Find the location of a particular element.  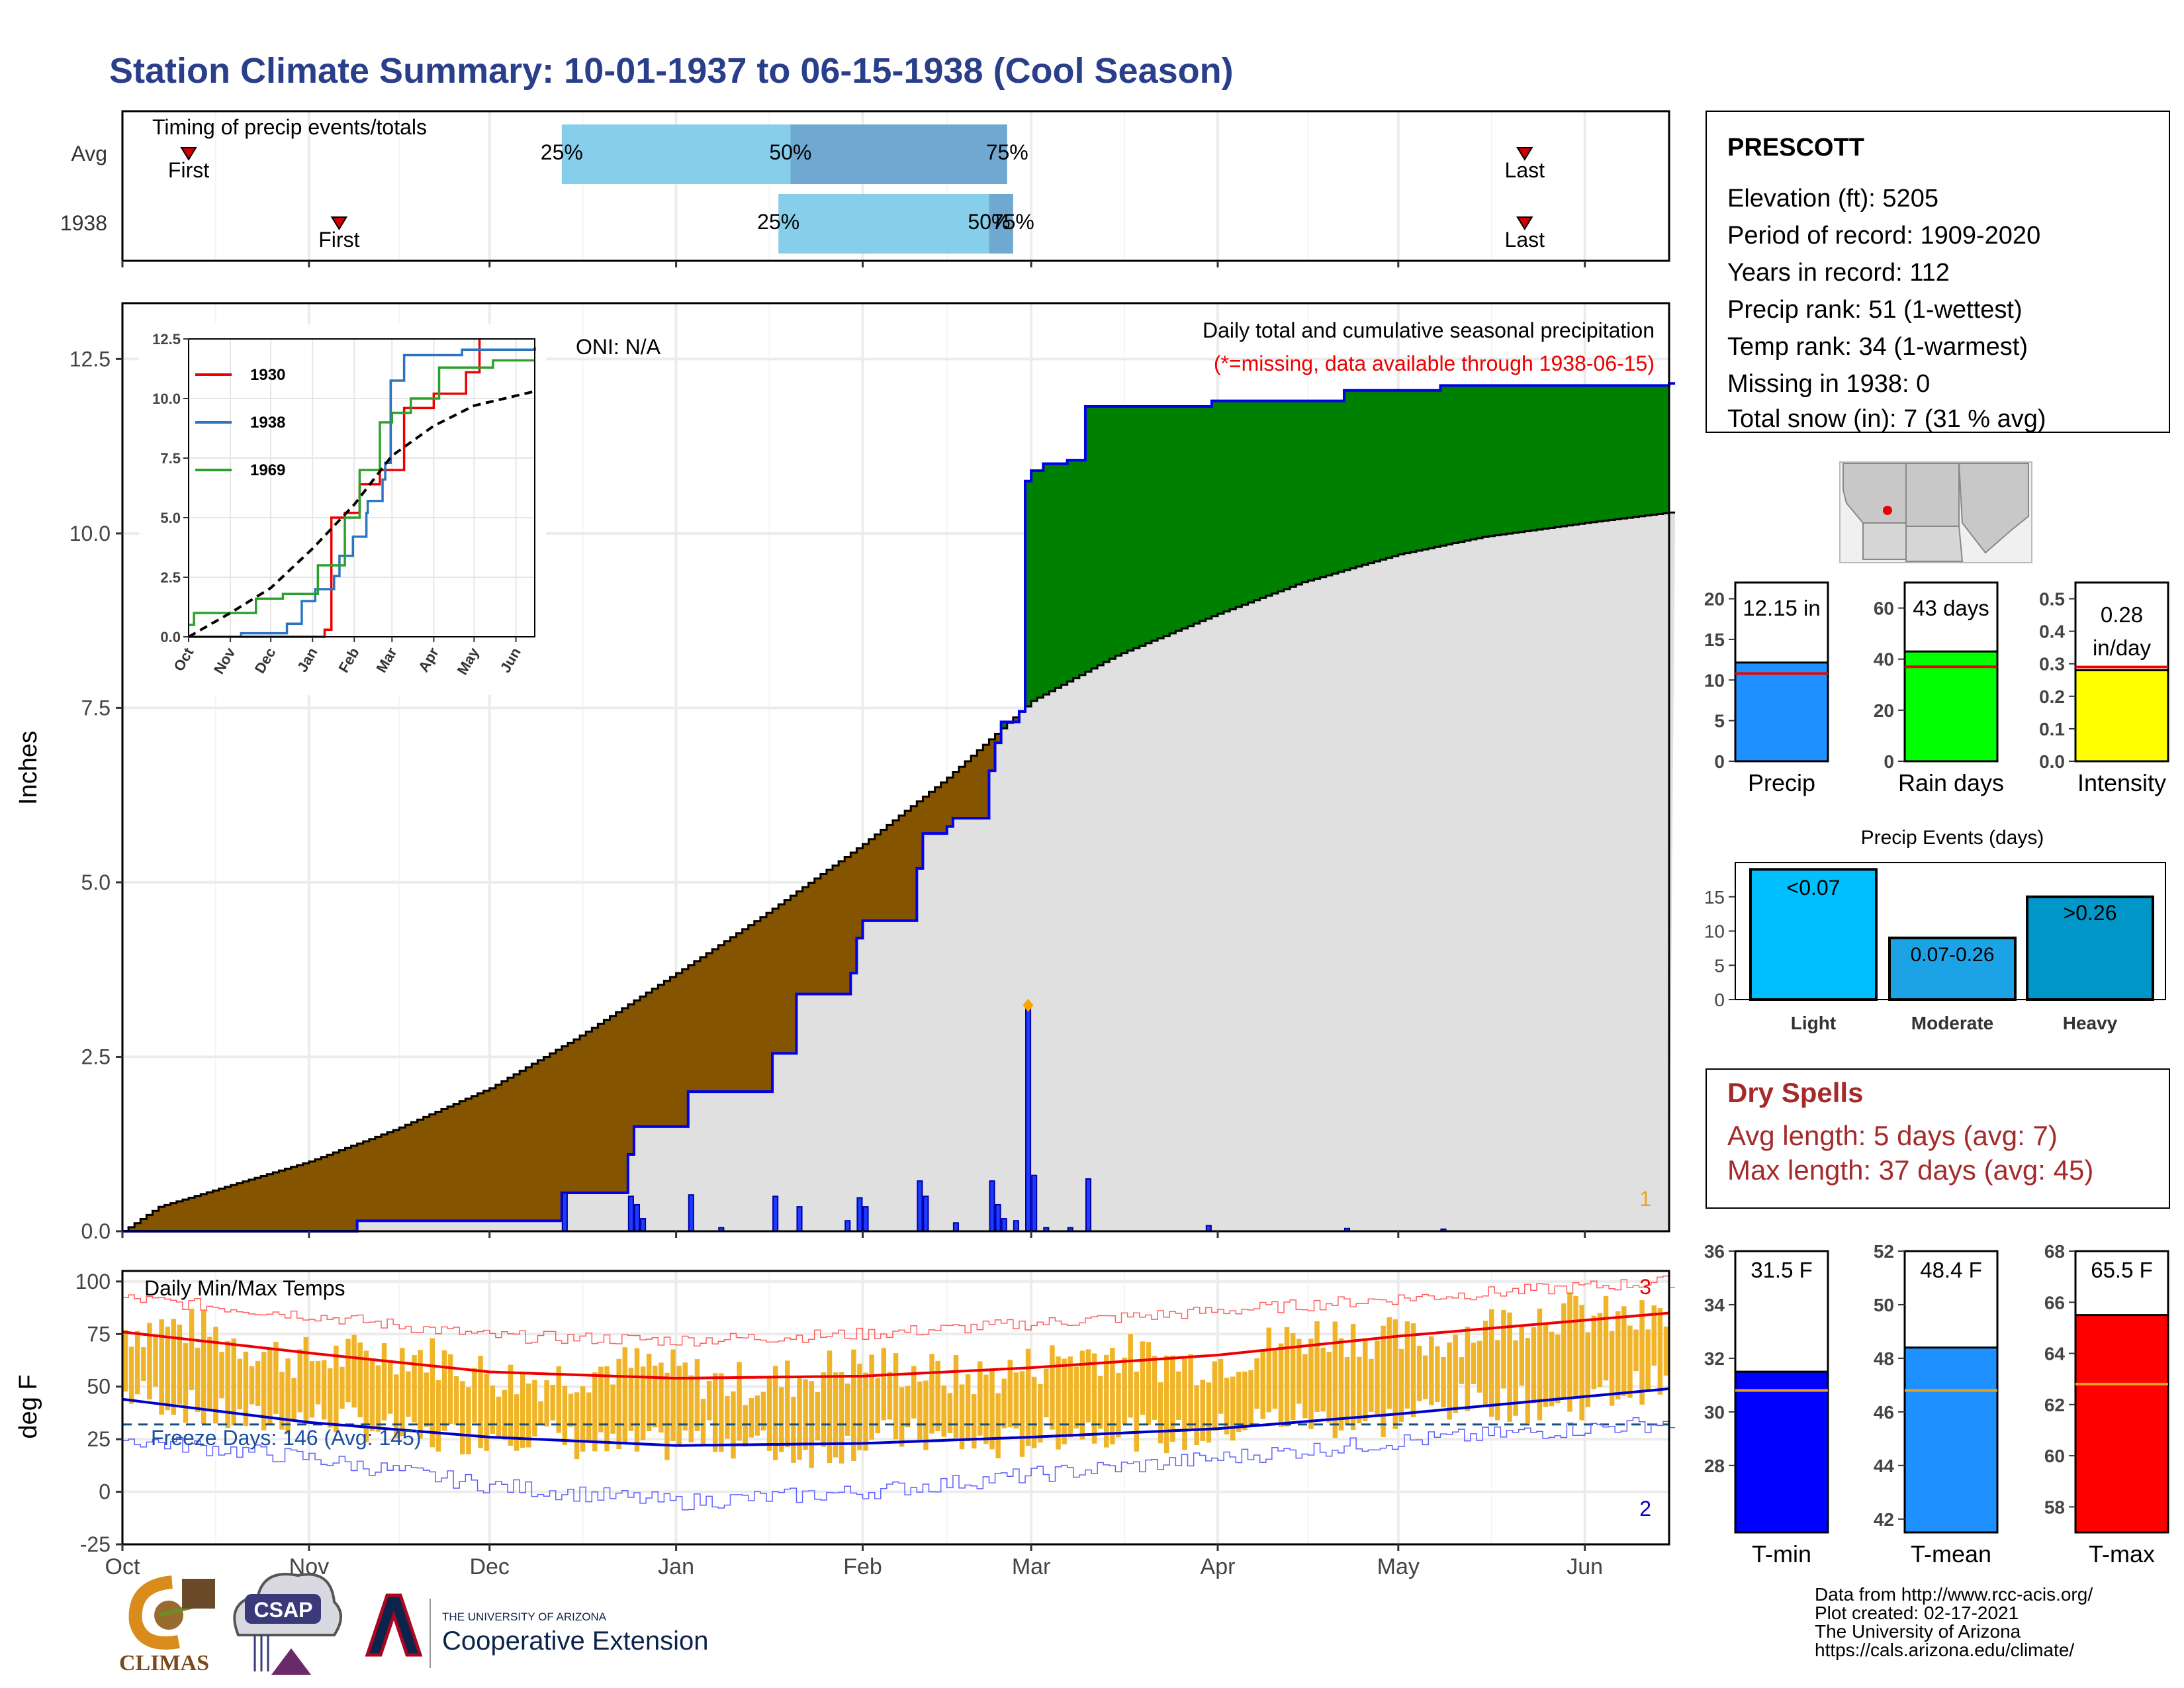

event-bar-heavy is located at coordinates (2090, 948).